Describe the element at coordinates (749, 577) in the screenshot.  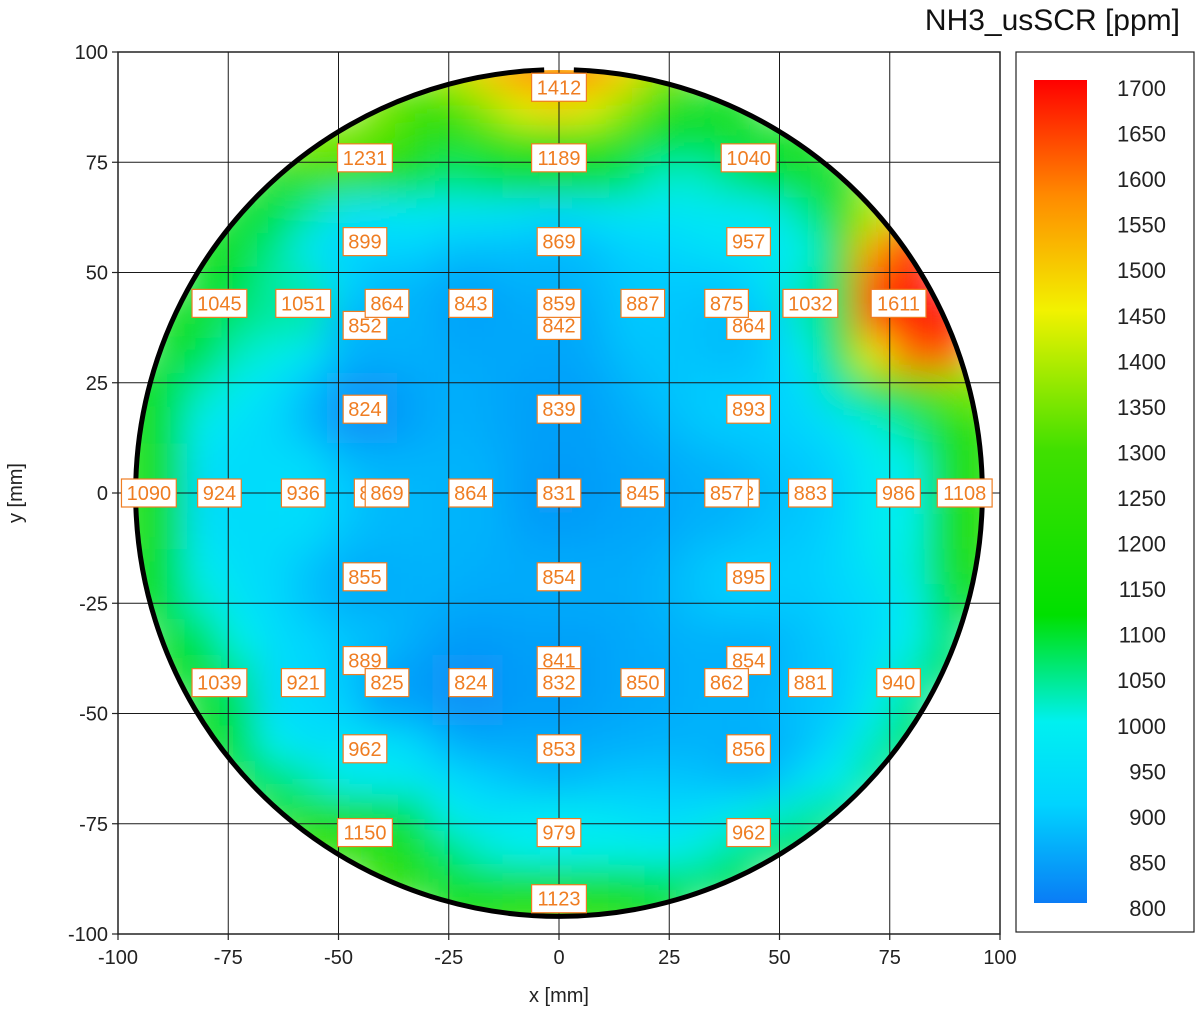
I see `point-label: 895` at that location.